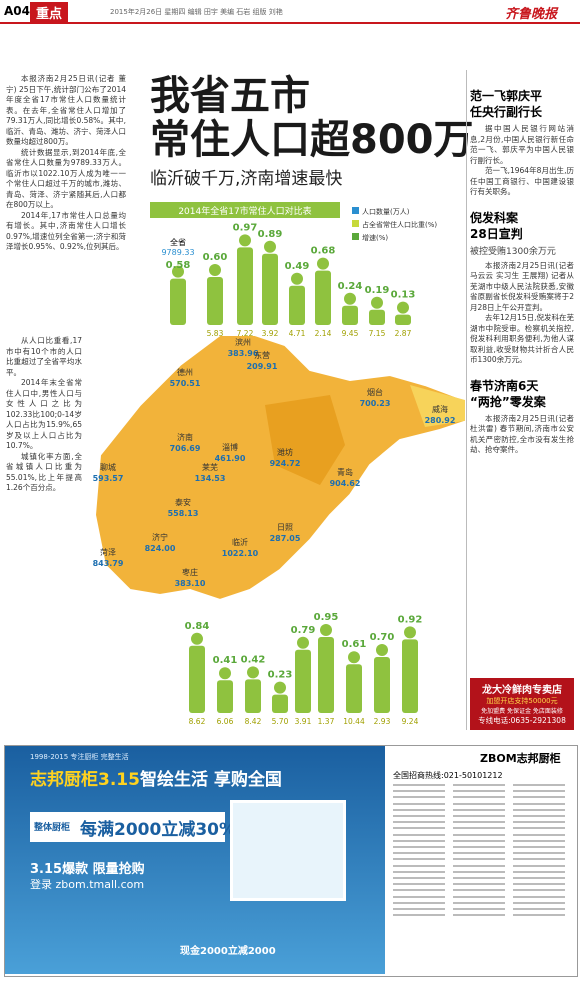 The width and height of the screenshot is (580, 981). What do you see at coordinates (230, 447) in the screenshot?
I see `city-name: 淄博` at bounding box center [230, 447].